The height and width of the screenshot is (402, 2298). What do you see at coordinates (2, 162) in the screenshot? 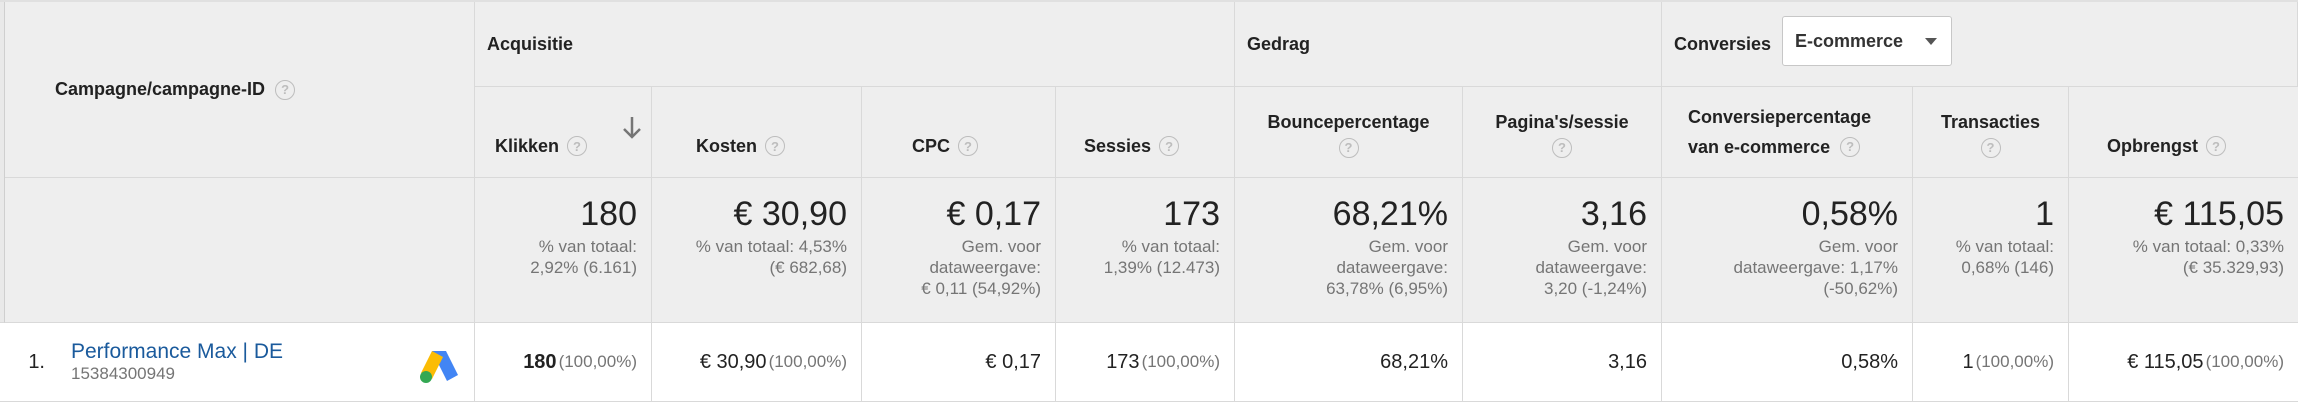
I see `table-left-gutter` at bounding box center [2, 162].